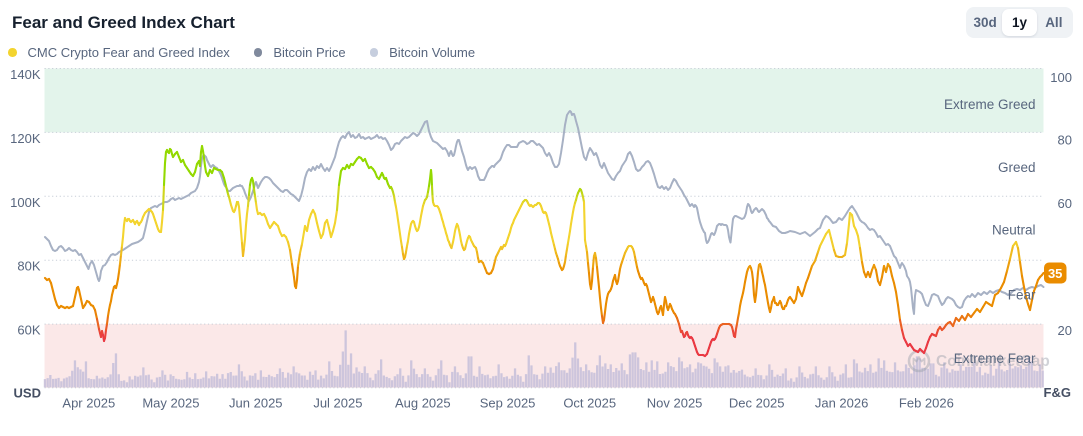 The image size is (1083, 436). What do you see at coordinates (757, 403) in the screenshot?
I see `svg-text: Dec 2025` at bounding box center [757, 403].